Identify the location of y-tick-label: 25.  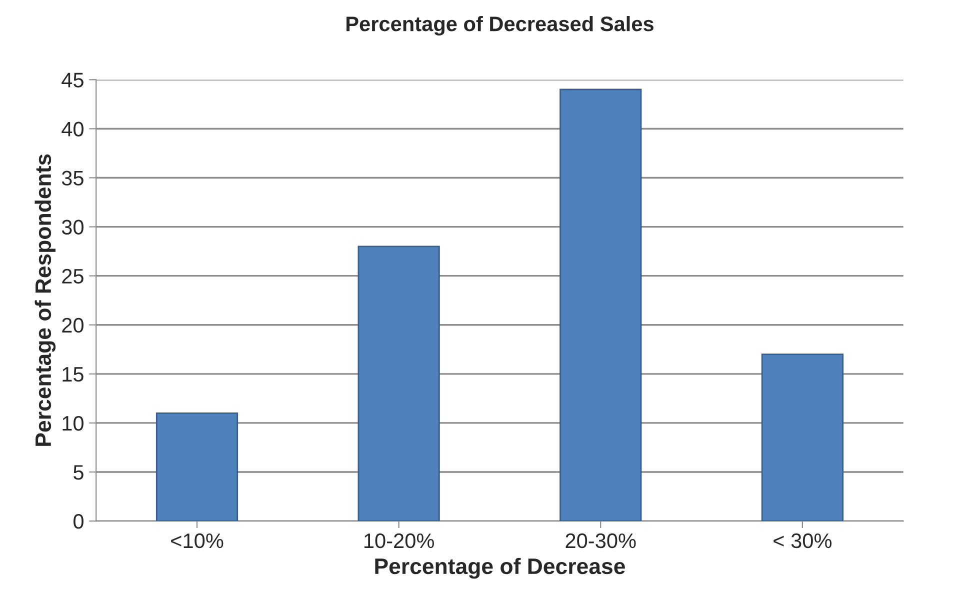
(73, 276).